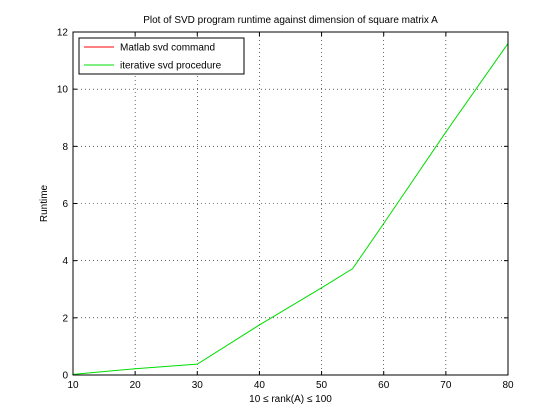 Image resolution: width=560 pixels, height=420 pixels. I want to click on y-tick-label: 2, so click(65, 318).